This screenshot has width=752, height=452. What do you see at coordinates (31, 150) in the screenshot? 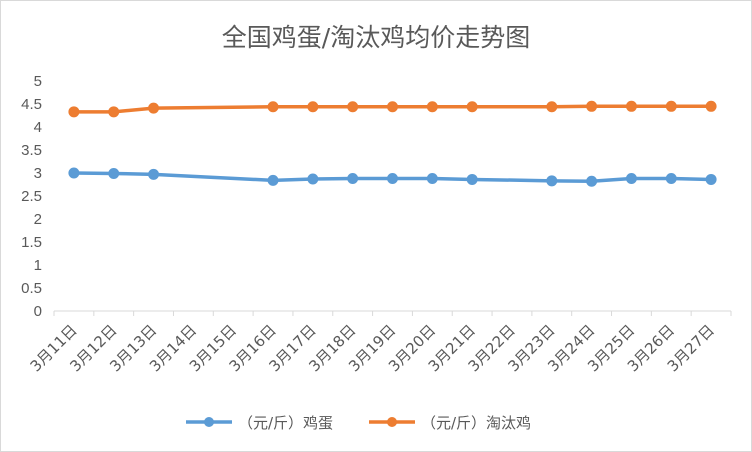
I see `y-tick-label: 3.5` at bounding box center [31, 150].